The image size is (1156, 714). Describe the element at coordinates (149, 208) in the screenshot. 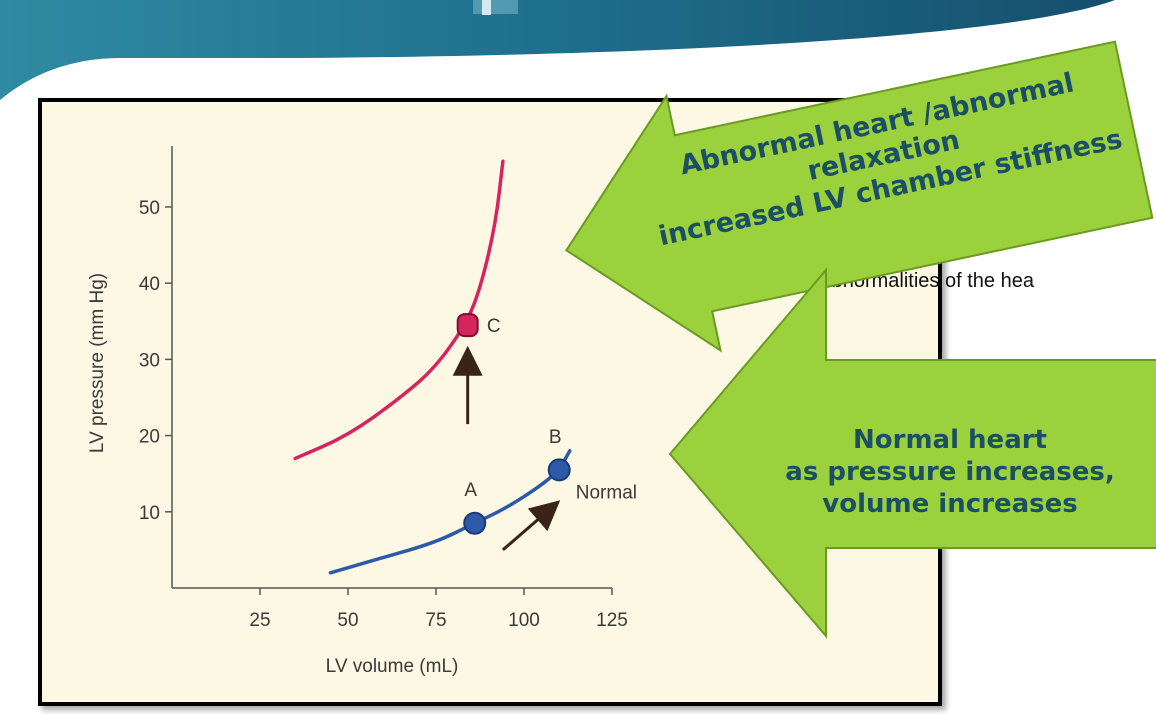

I see `y-tick-label: 50` at that location.